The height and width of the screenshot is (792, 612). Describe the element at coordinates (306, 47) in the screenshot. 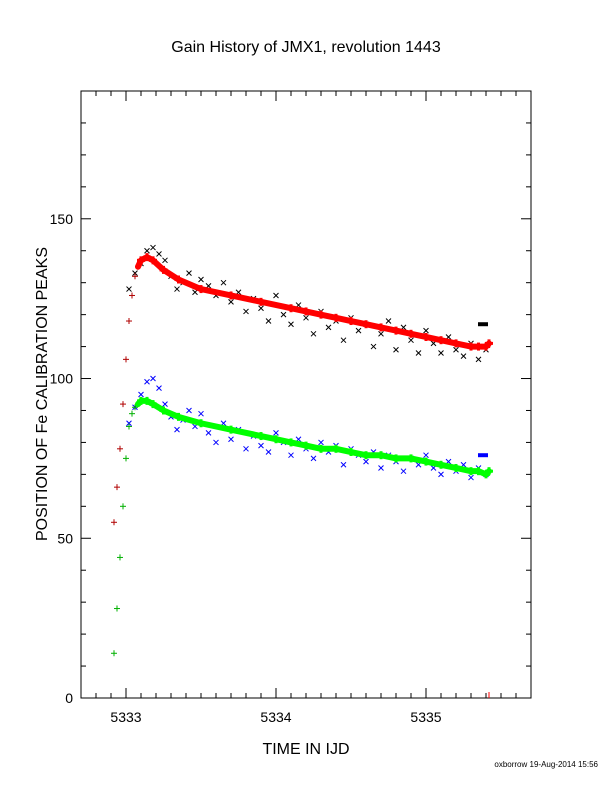

I see `chart-title: Gain History of JMX1, revolution 1443` at that location.